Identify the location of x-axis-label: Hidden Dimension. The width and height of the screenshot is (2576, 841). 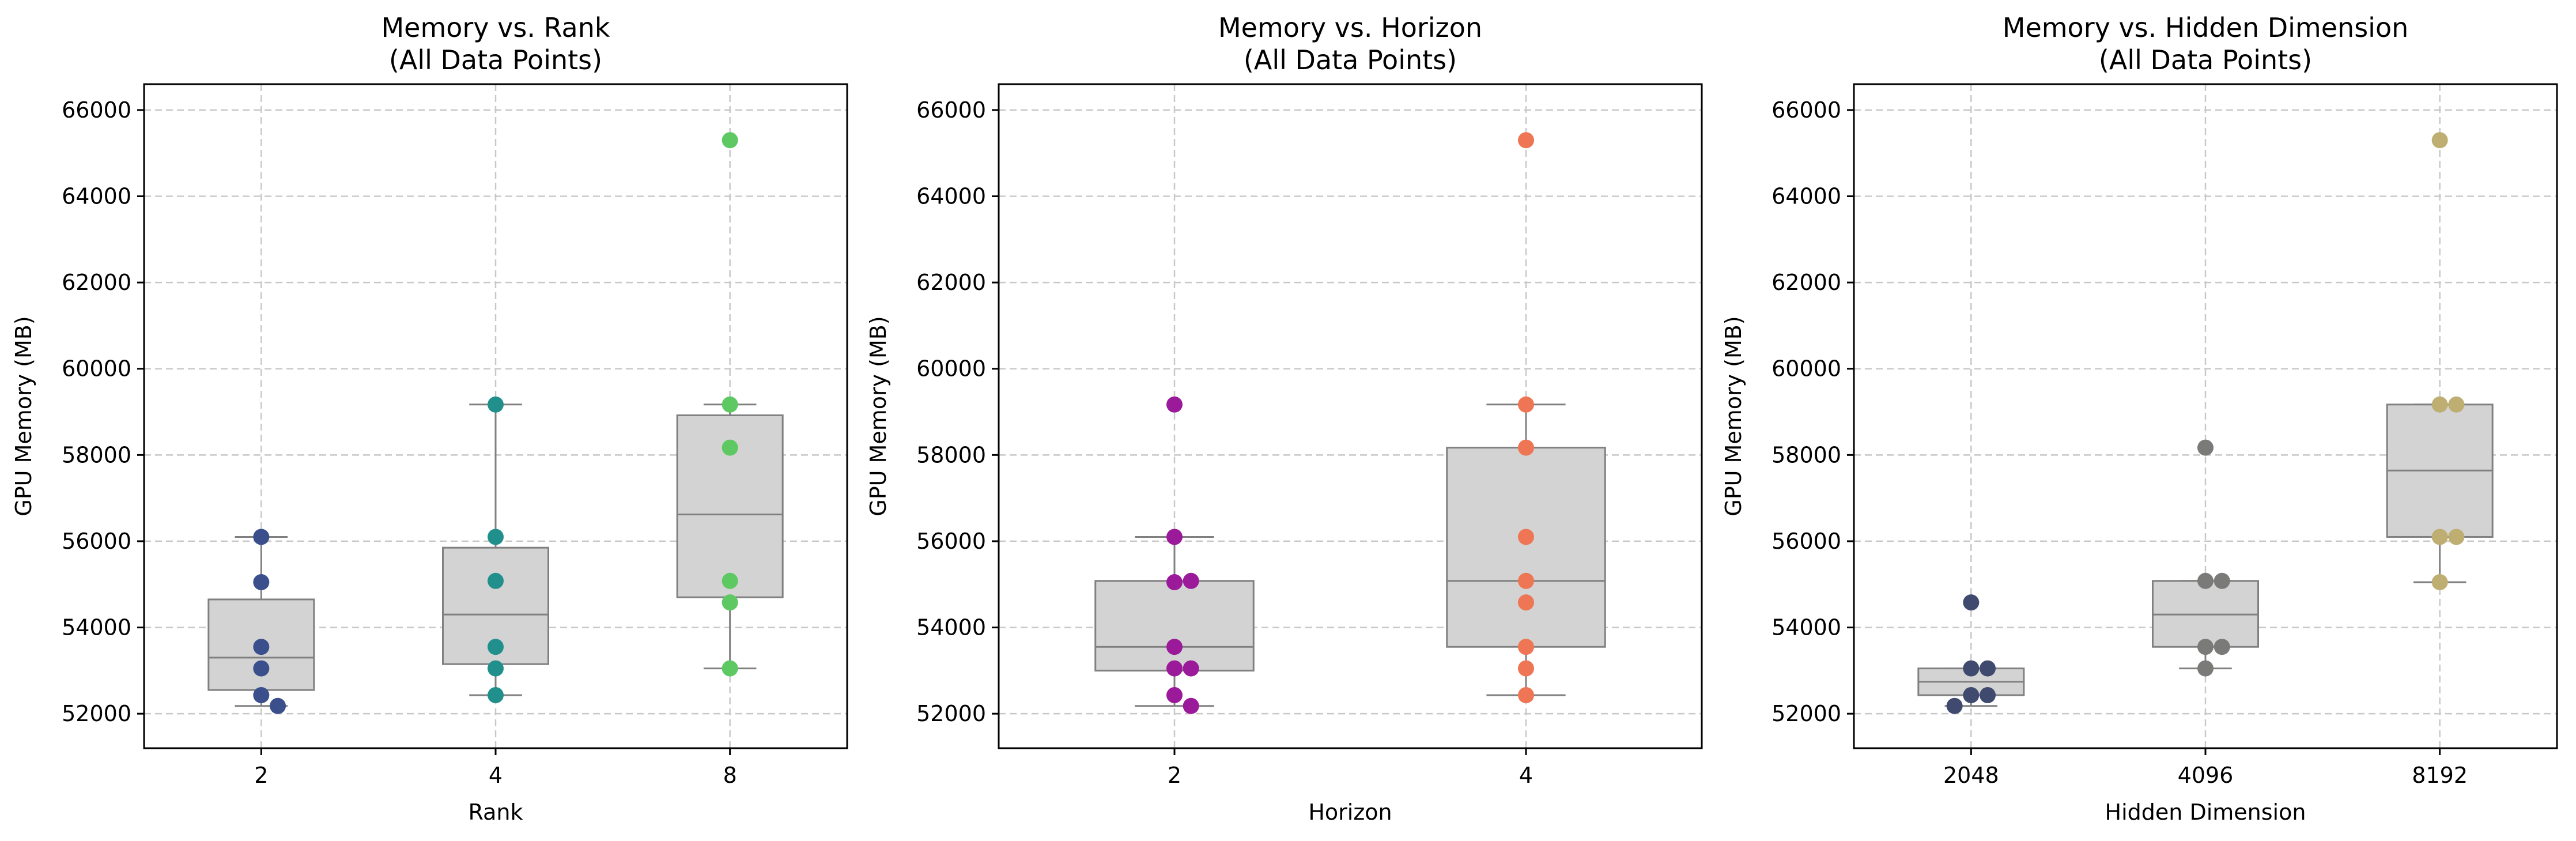
(2205, 812).